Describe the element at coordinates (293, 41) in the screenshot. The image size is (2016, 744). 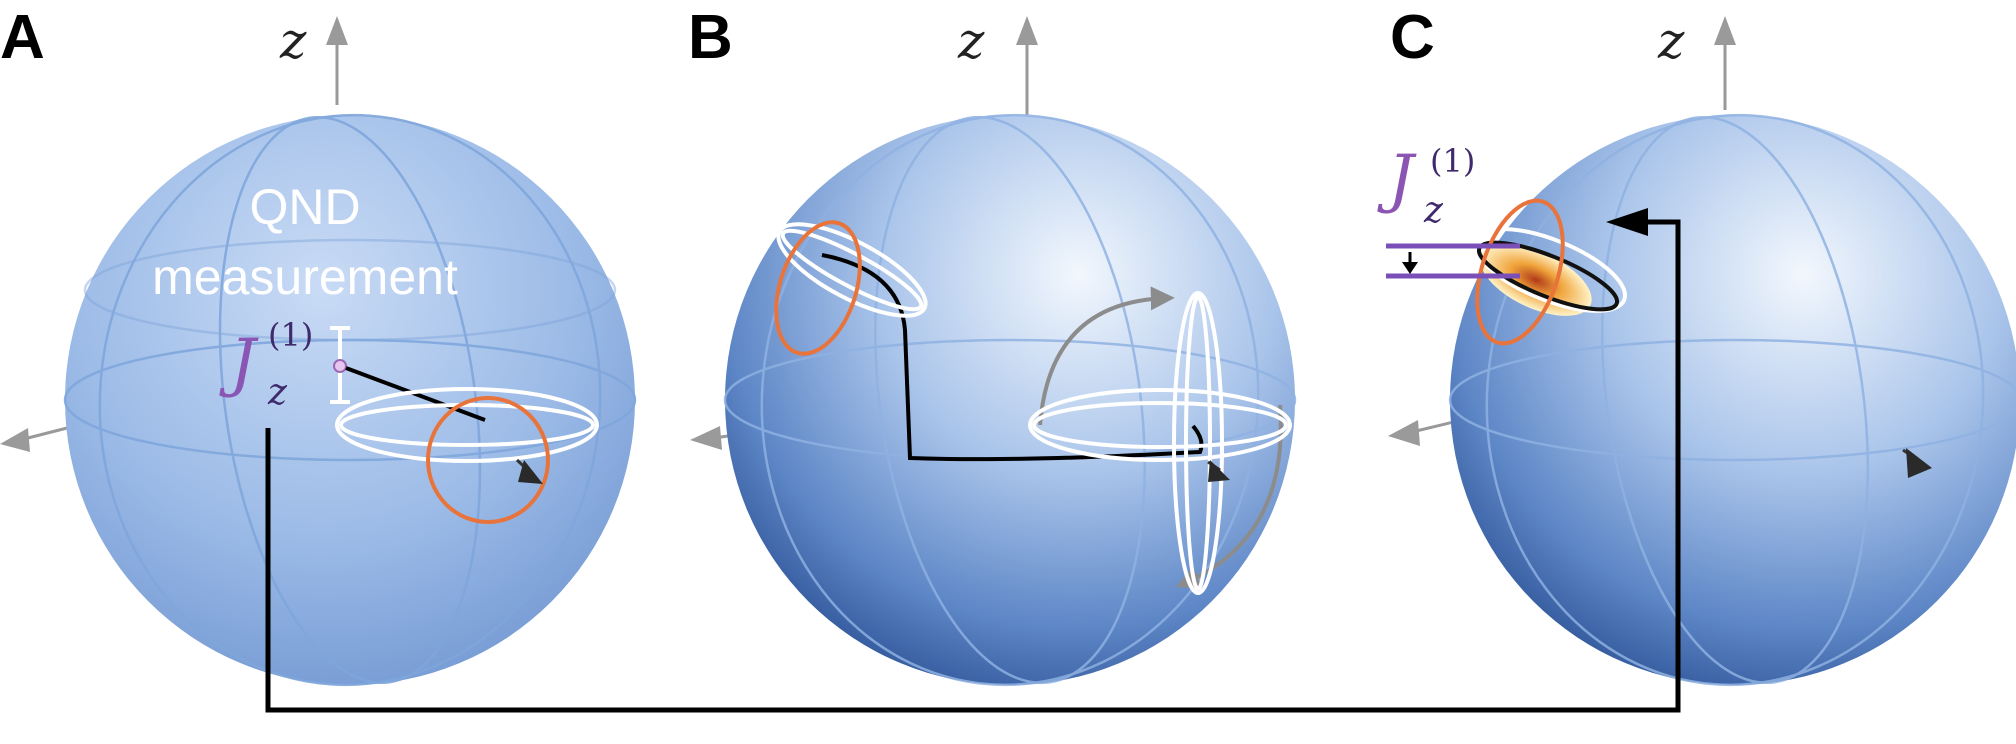
I see `z-axis-label-a: z` at that location.